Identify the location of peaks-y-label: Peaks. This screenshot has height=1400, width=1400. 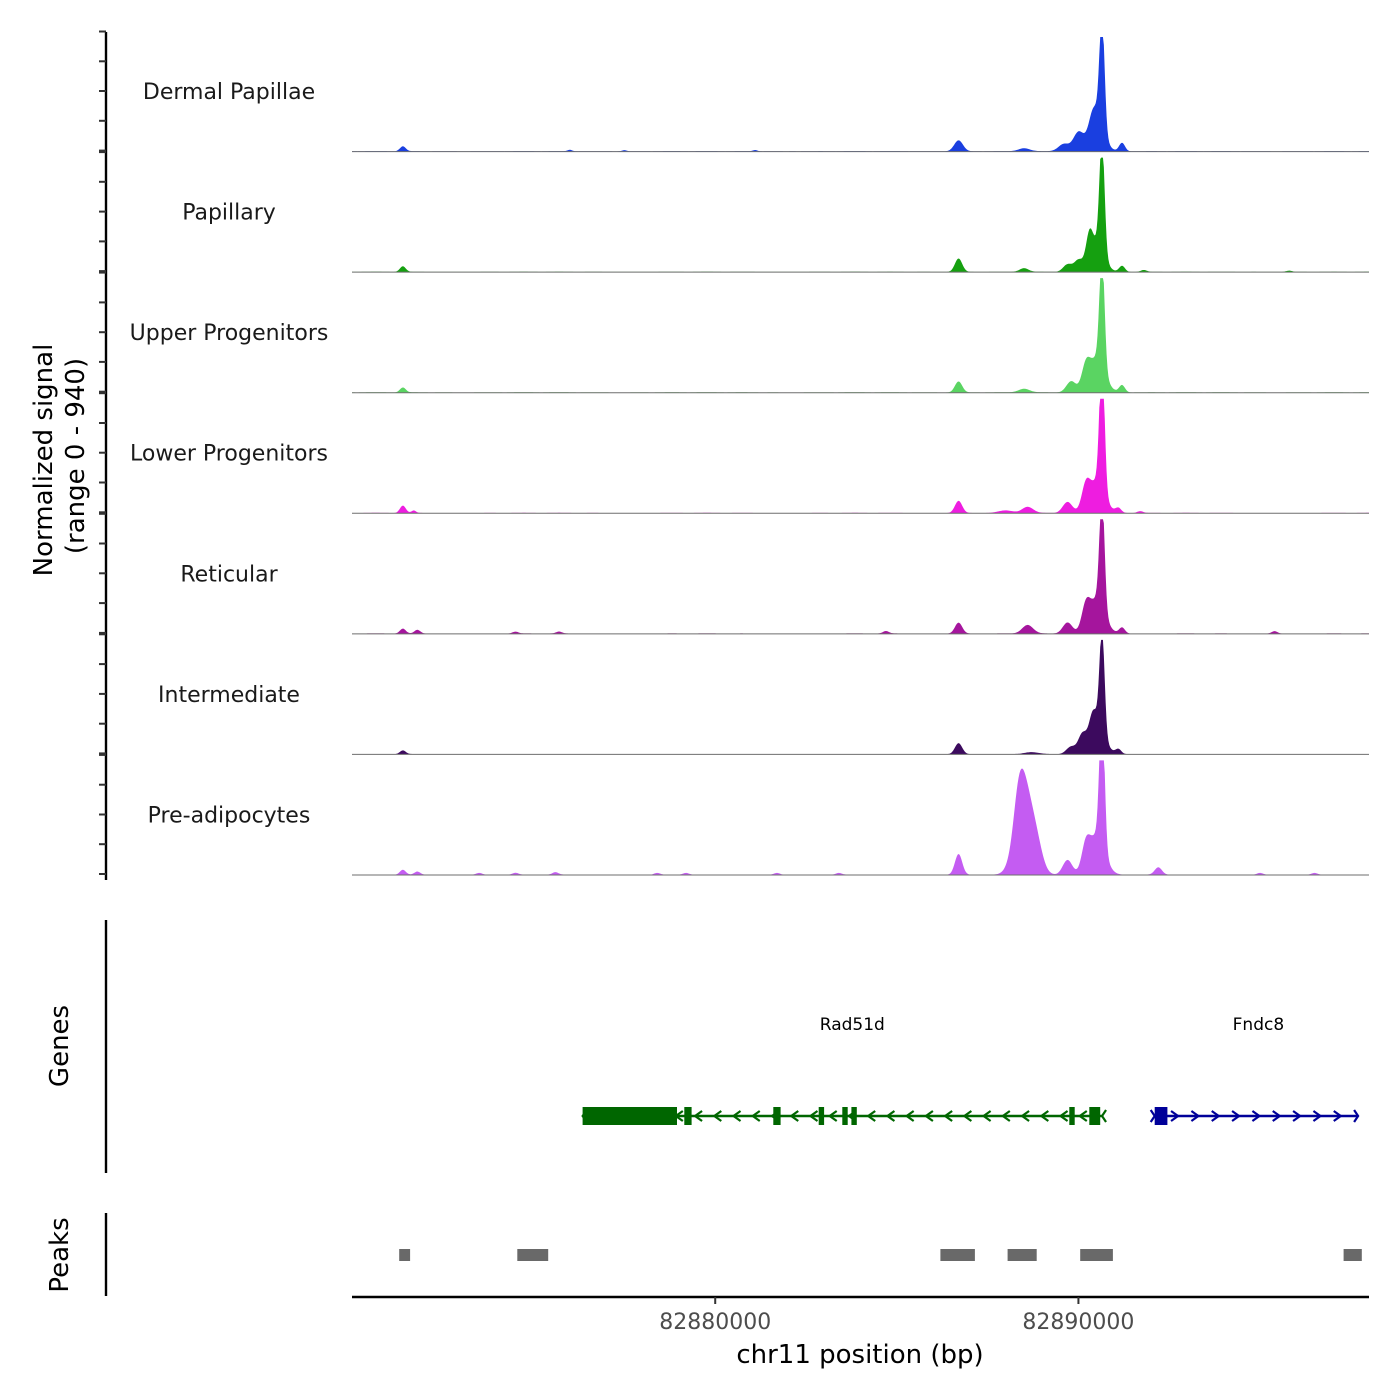
(60, 1254).